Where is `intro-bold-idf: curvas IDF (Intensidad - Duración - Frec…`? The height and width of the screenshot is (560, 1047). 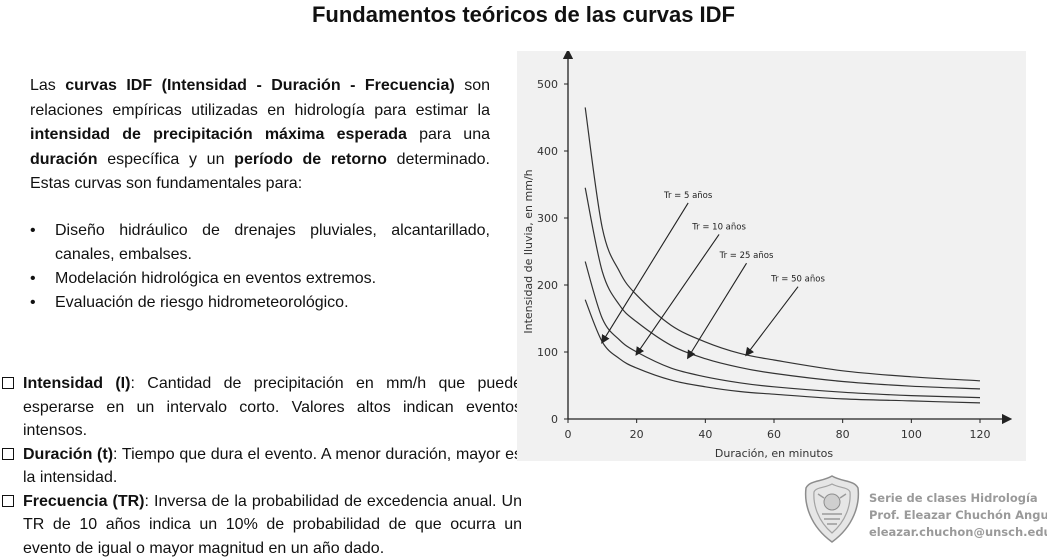
intro-bold-idf: curvas IDF (Intensidad - Duración - Frec… is located at coordinates (259, 85).